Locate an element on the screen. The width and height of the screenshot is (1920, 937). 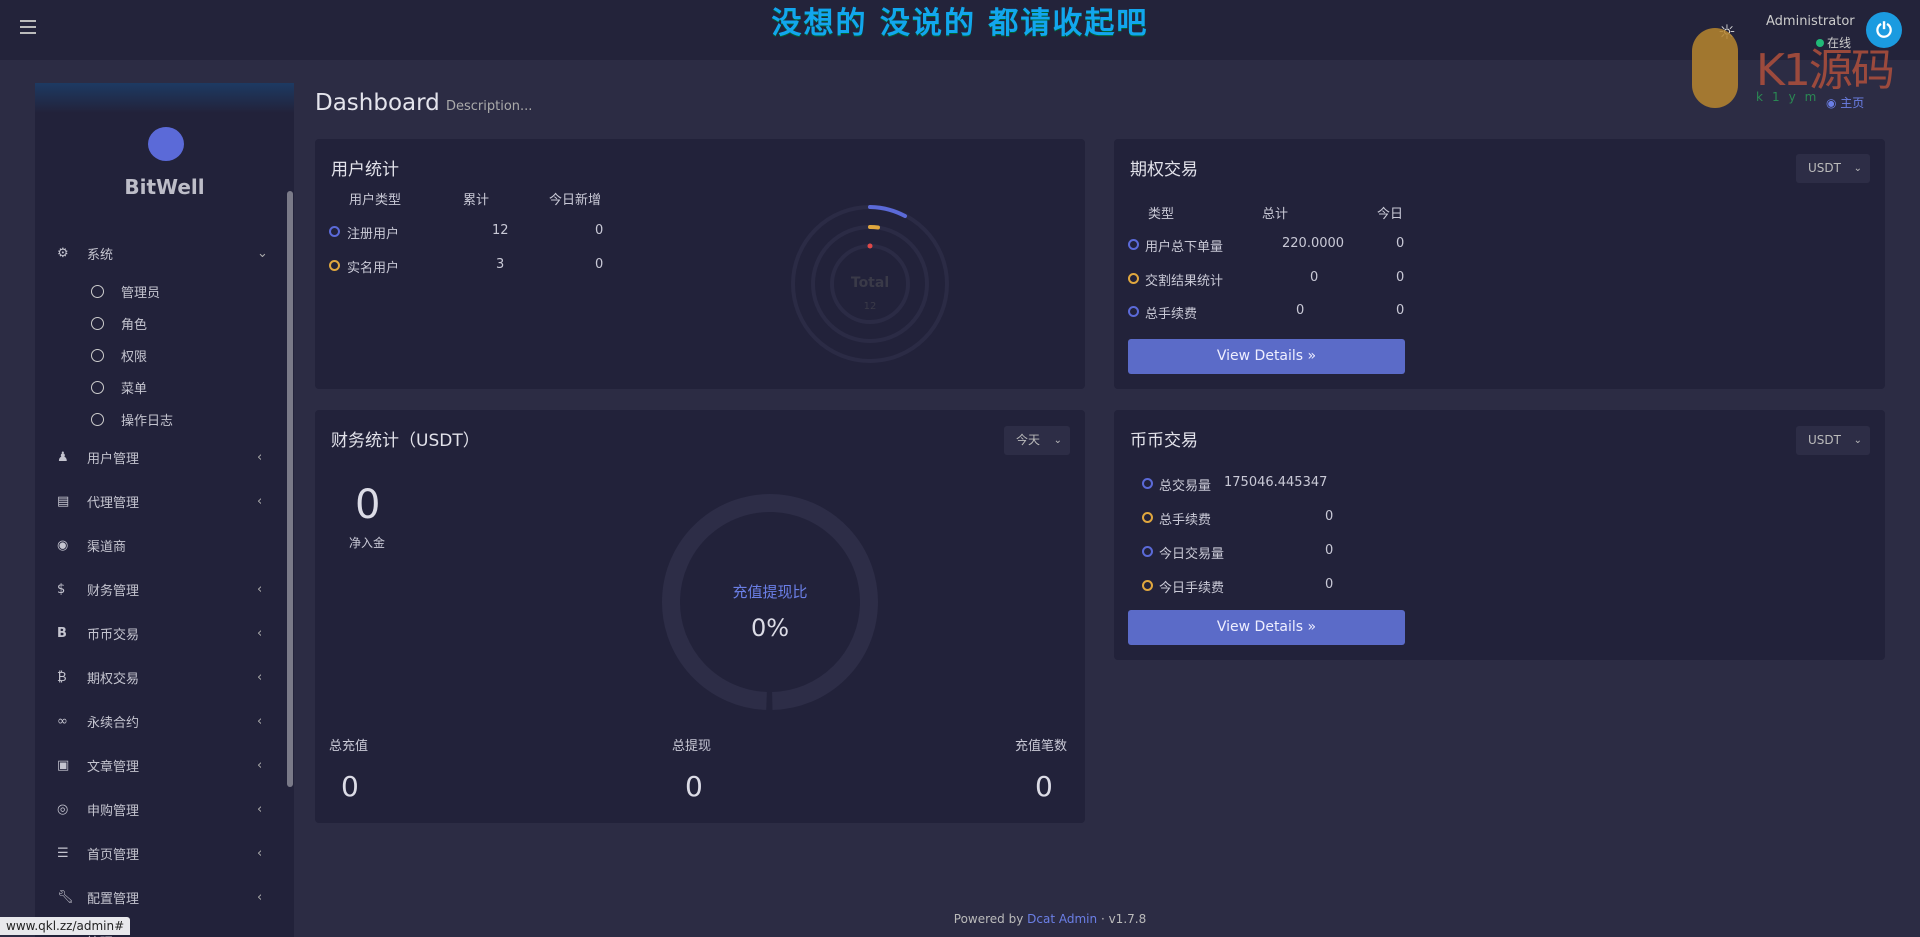
card-title: 币币交易 is located at coordinates (1164, 441).